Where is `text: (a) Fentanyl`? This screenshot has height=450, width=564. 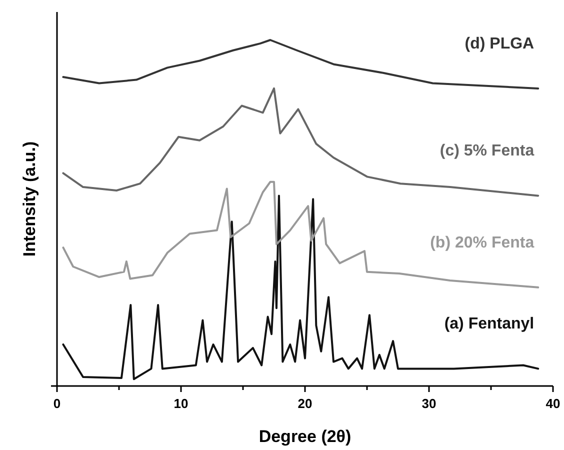 text: (a) Fentanyl is located at coordinates (489, 324).